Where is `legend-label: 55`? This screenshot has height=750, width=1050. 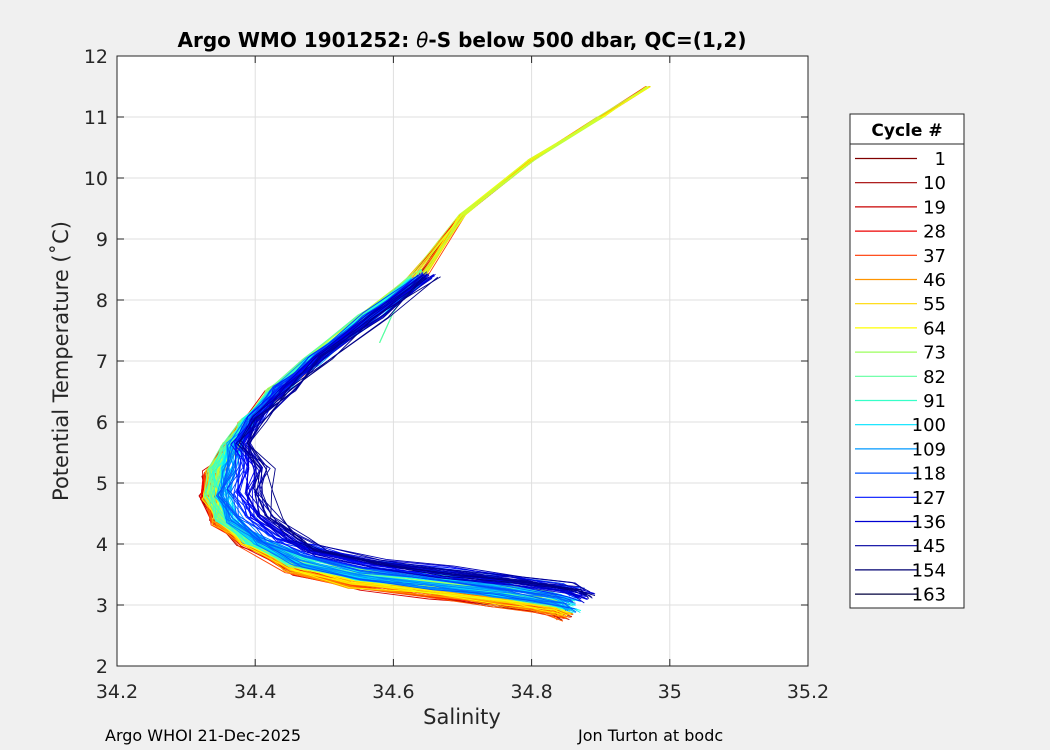
legend-label: 55 is located at coordinates (934, 304).